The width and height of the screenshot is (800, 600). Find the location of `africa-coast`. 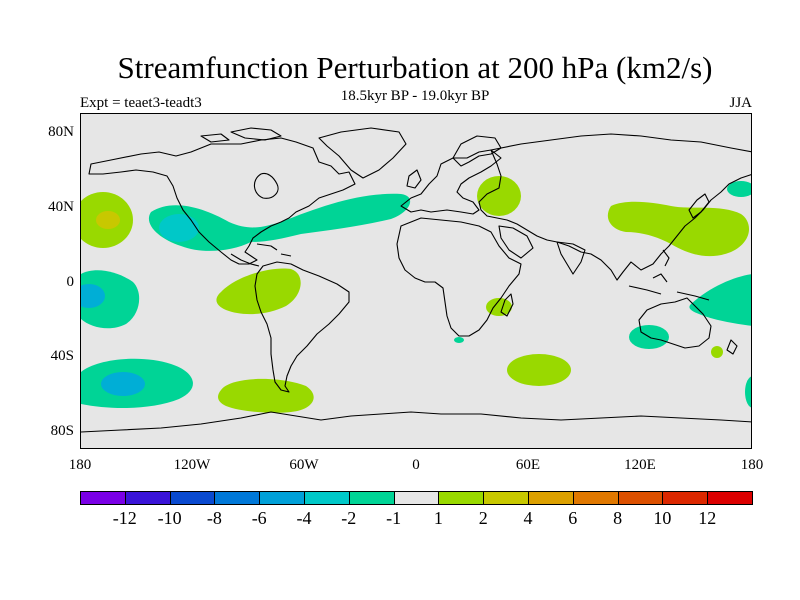

africa-coast is located at coordinates (459, 277).